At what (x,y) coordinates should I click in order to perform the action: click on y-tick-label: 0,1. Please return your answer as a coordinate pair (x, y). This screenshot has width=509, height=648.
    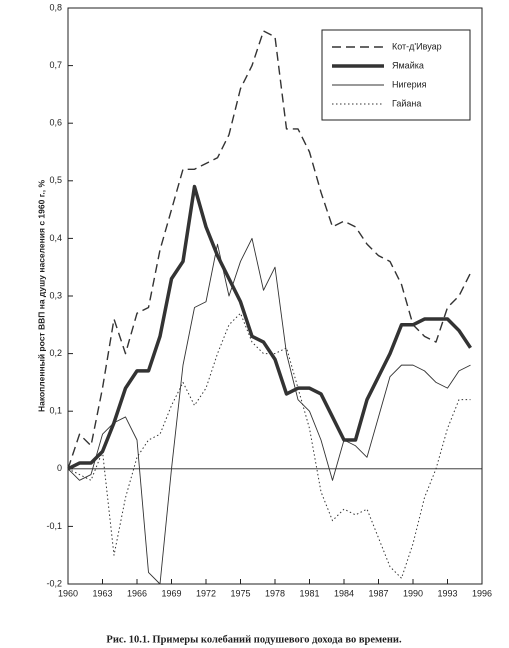
    Looking at the image, I should click on (55, 411).